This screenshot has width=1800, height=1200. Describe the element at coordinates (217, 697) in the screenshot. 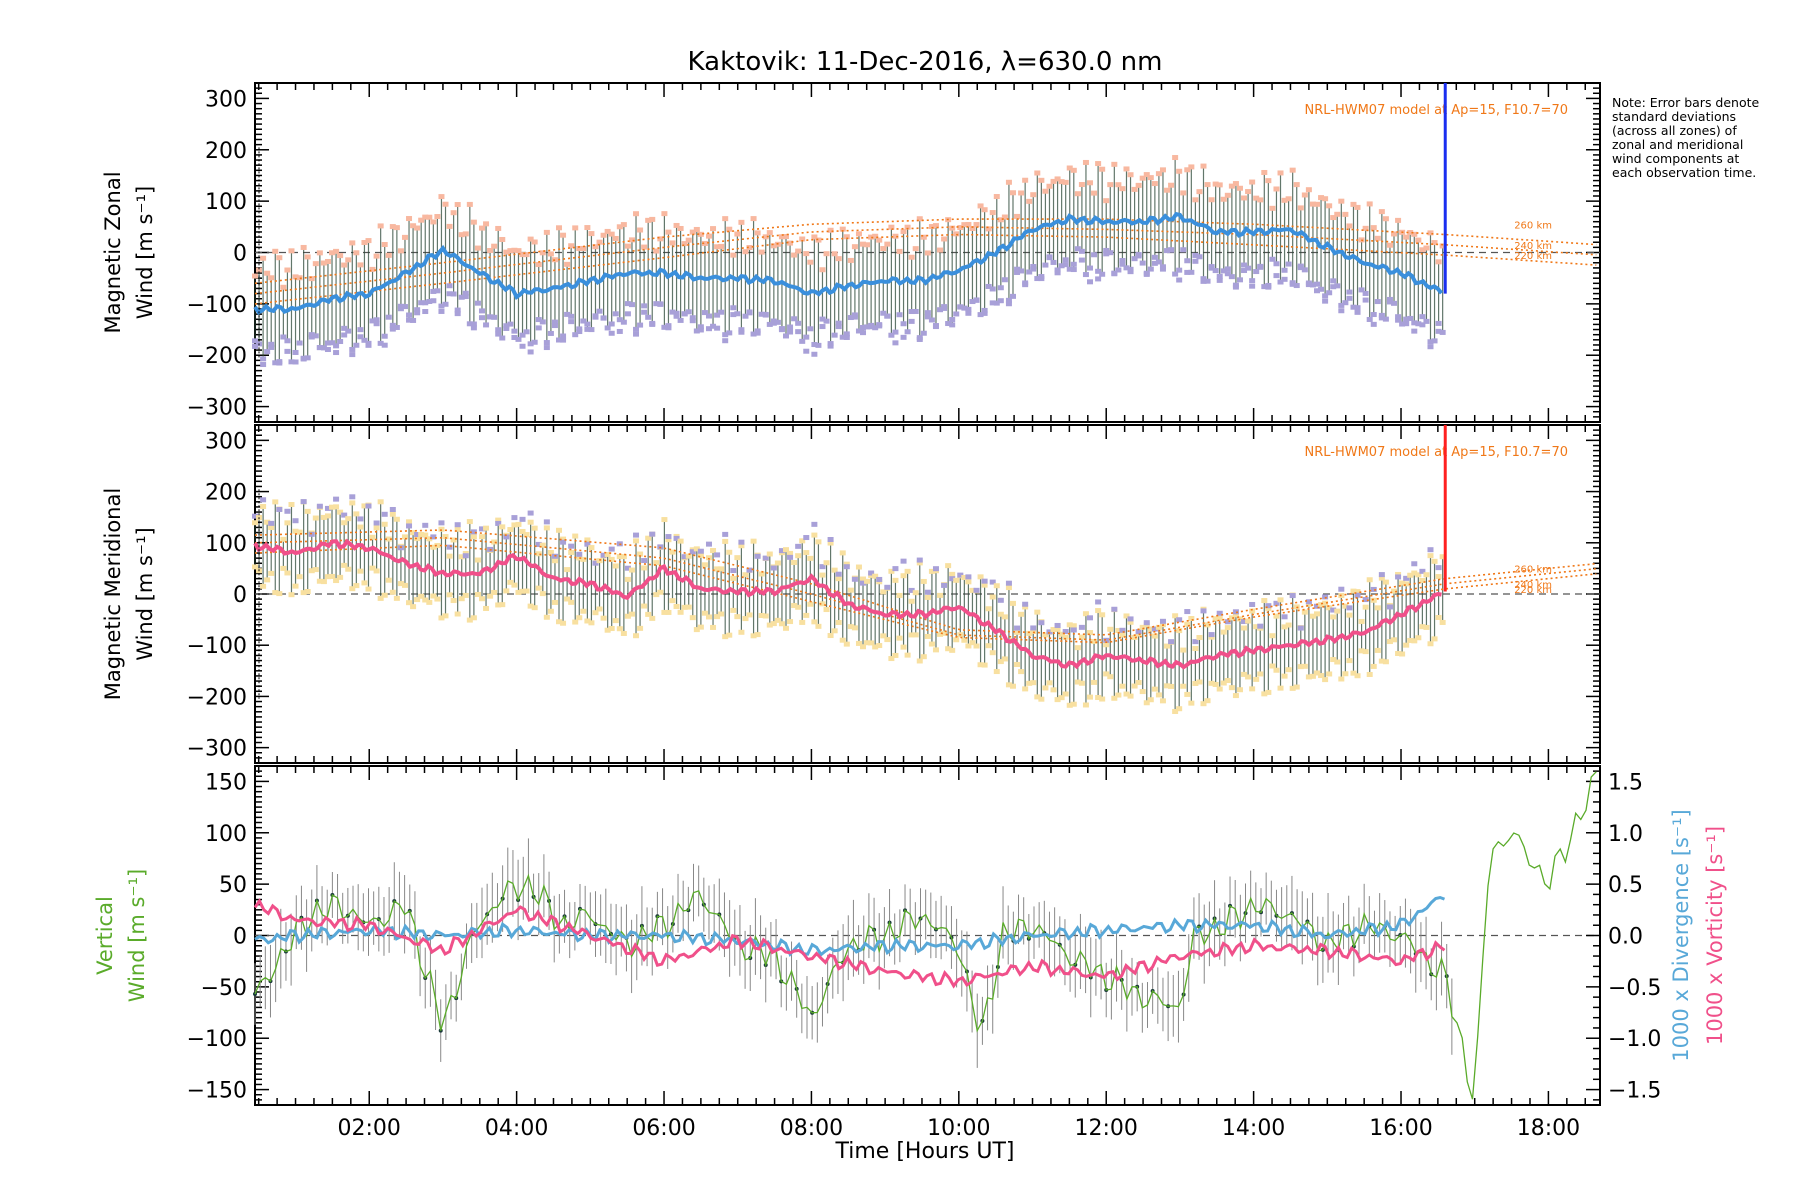

I see `y-tick-label: −200` at that location.